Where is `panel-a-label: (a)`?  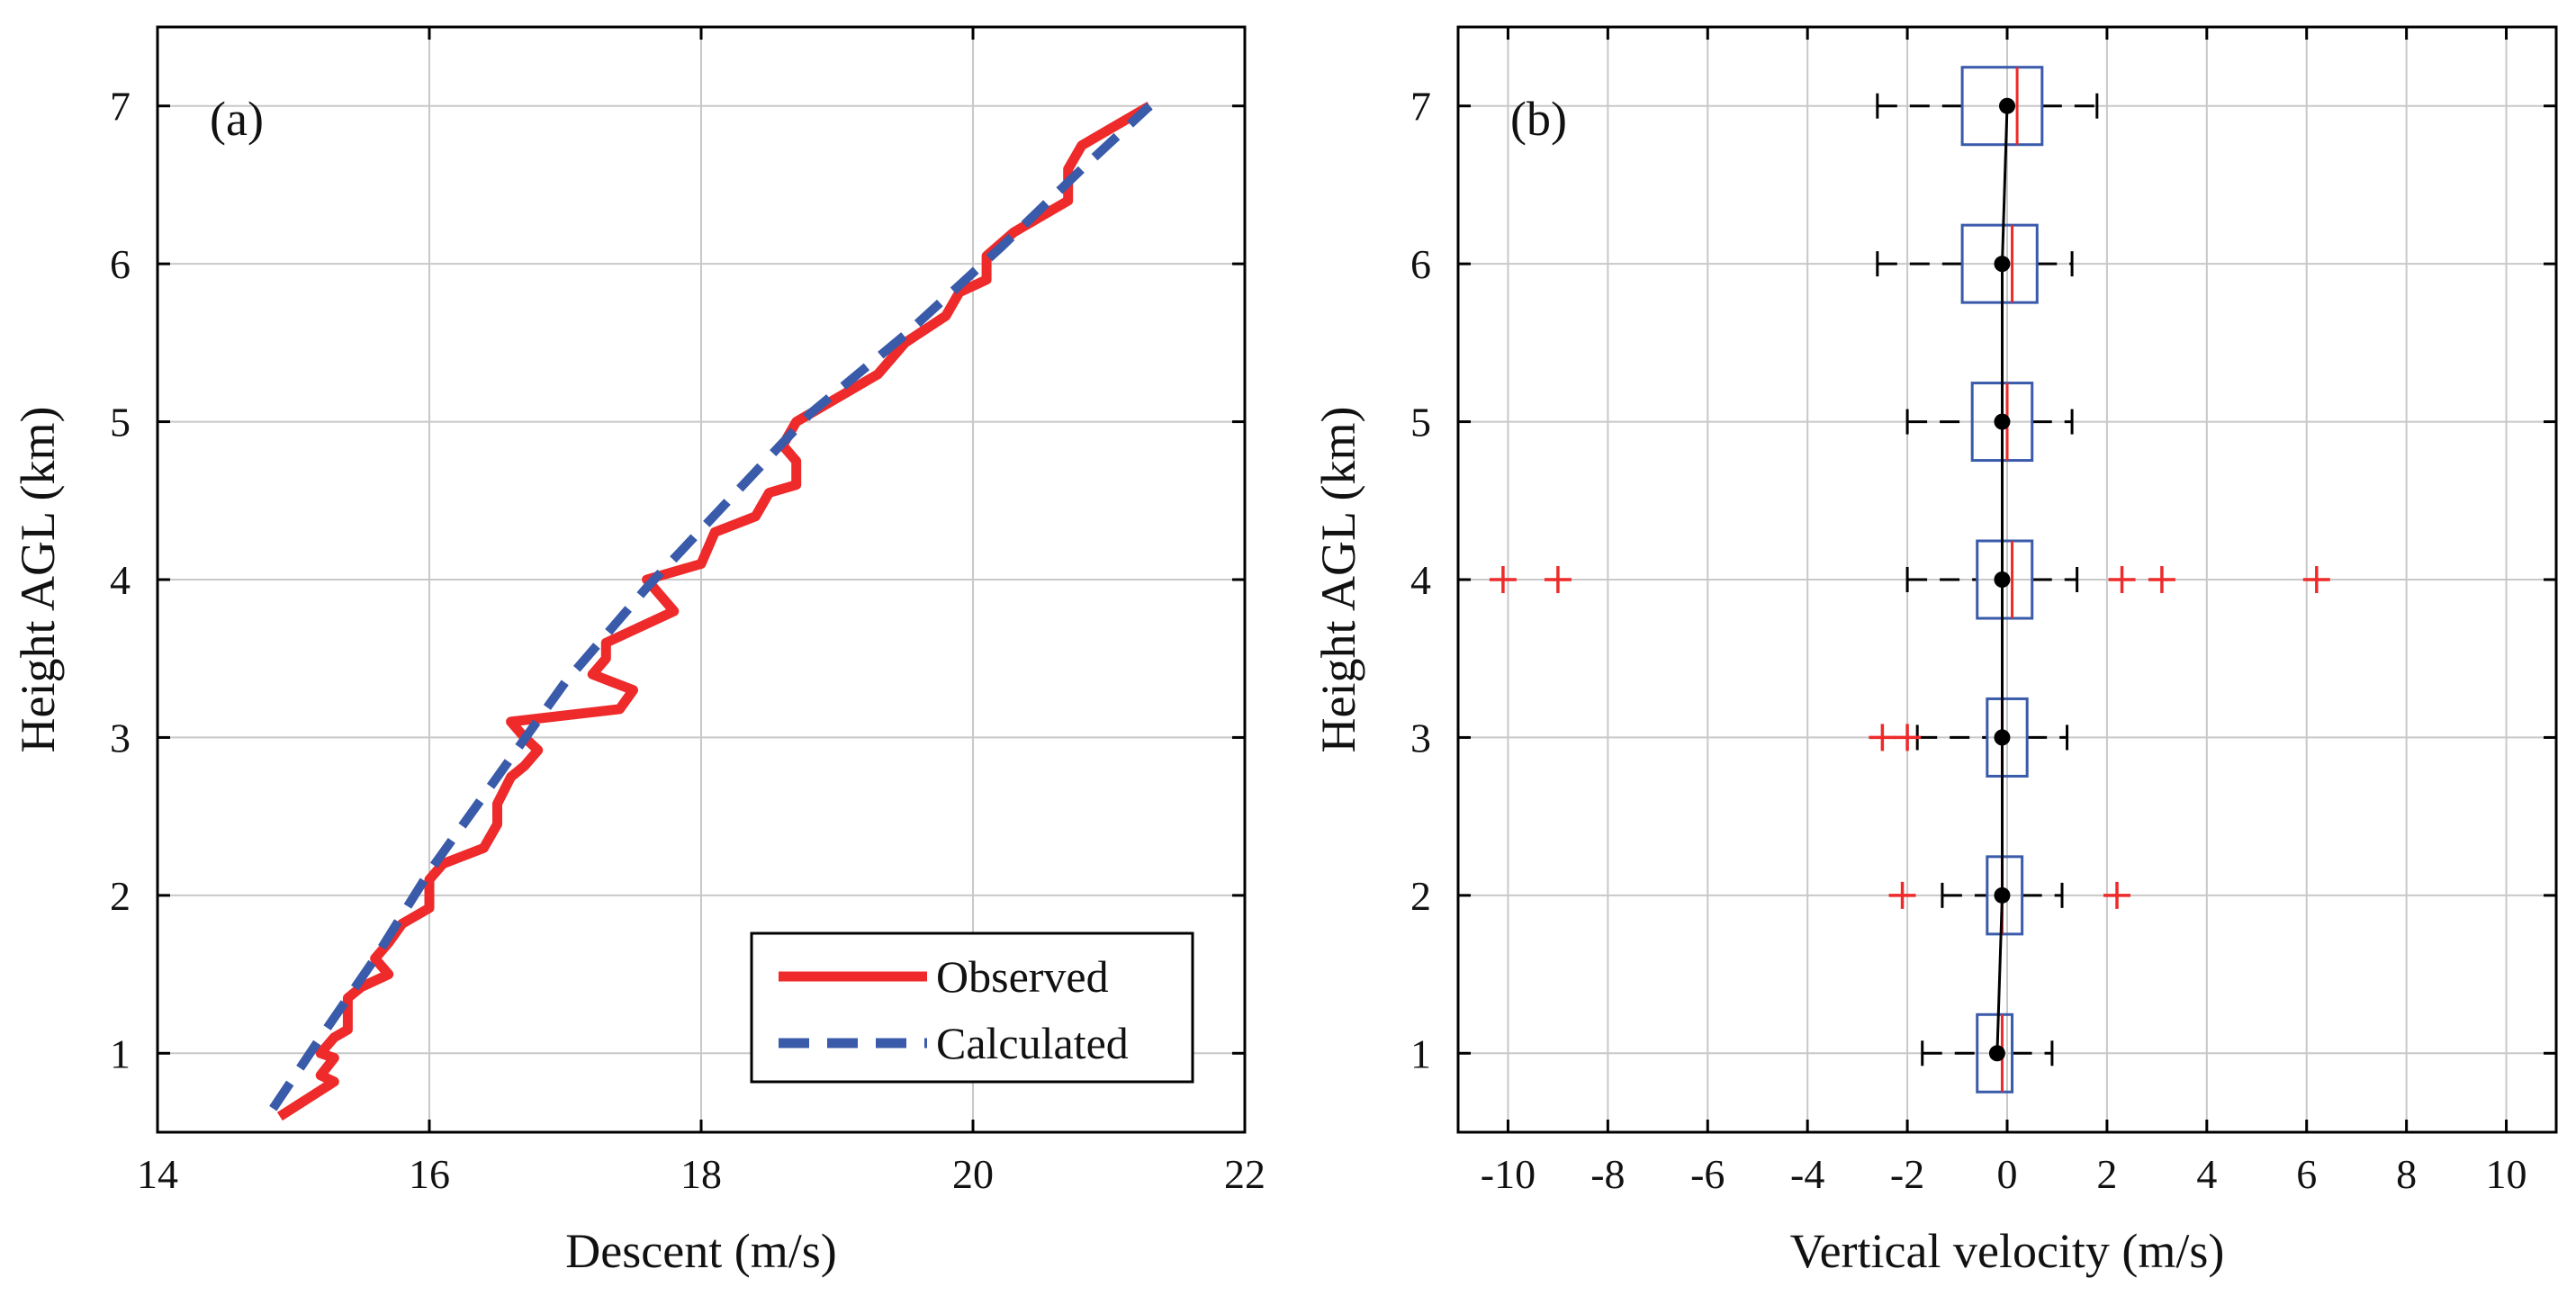
panel-a-label: (a) is located at coordinates (237, 119).